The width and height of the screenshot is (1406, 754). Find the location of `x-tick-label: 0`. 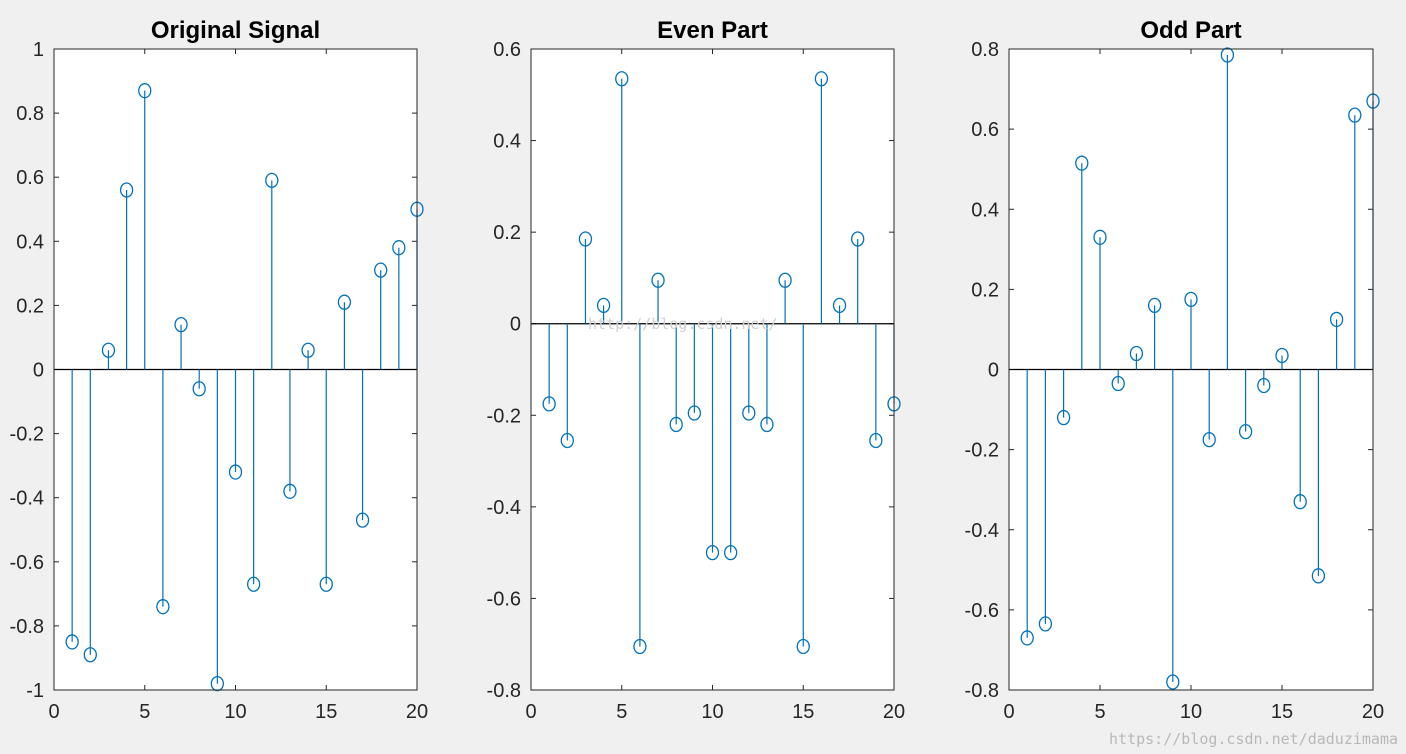

x-tick-label: 0 is located at coordinates (1008, 712).